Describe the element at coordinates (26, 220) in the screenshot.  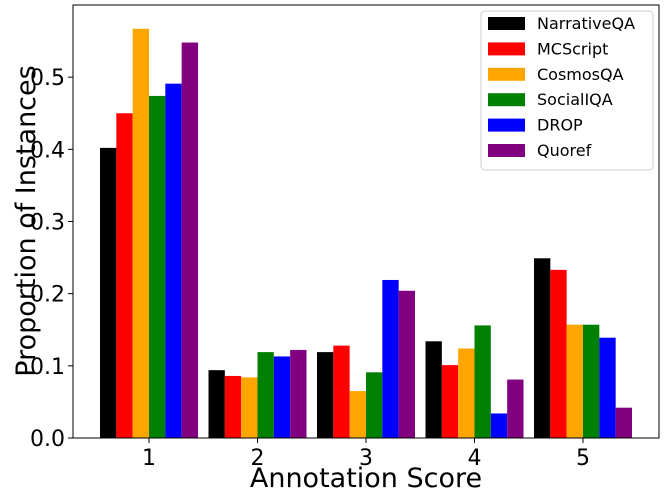
I see `y-axis-label: Proportion of Instances` at that location.